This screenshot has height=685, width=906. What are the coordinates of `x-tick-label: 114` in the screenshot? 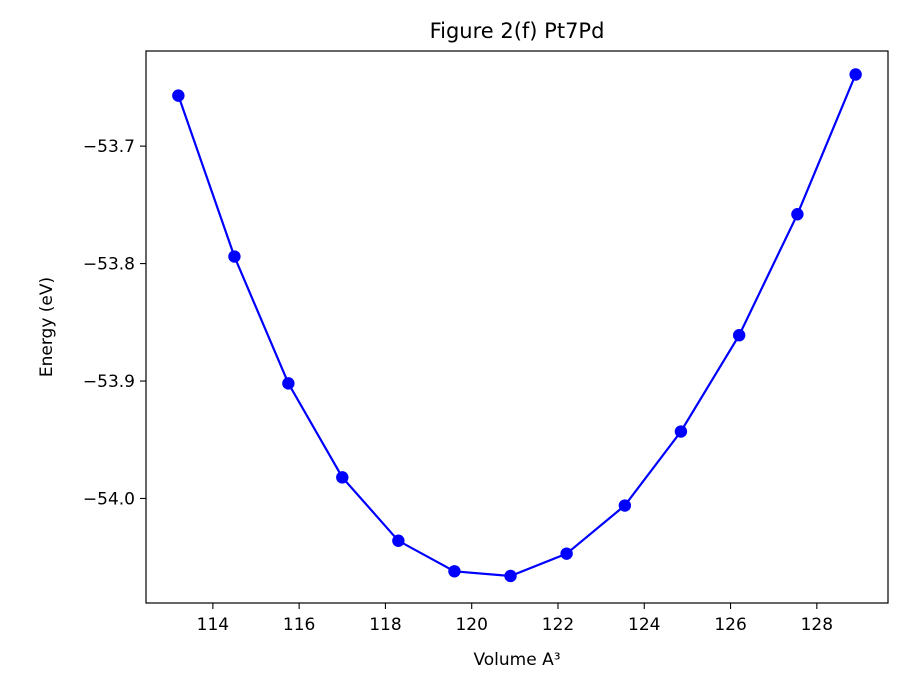 It's located at (213, 625).